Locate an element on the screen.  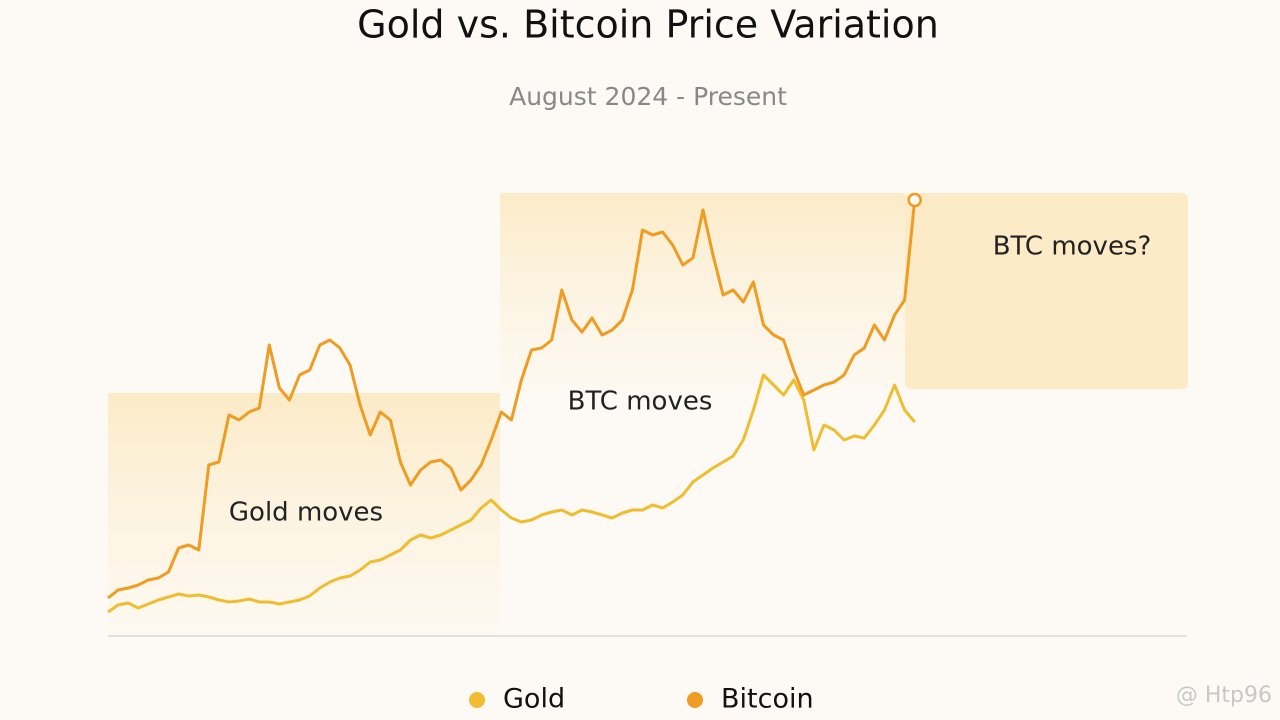
btc-future-region is located at coordinates (1046, 291).